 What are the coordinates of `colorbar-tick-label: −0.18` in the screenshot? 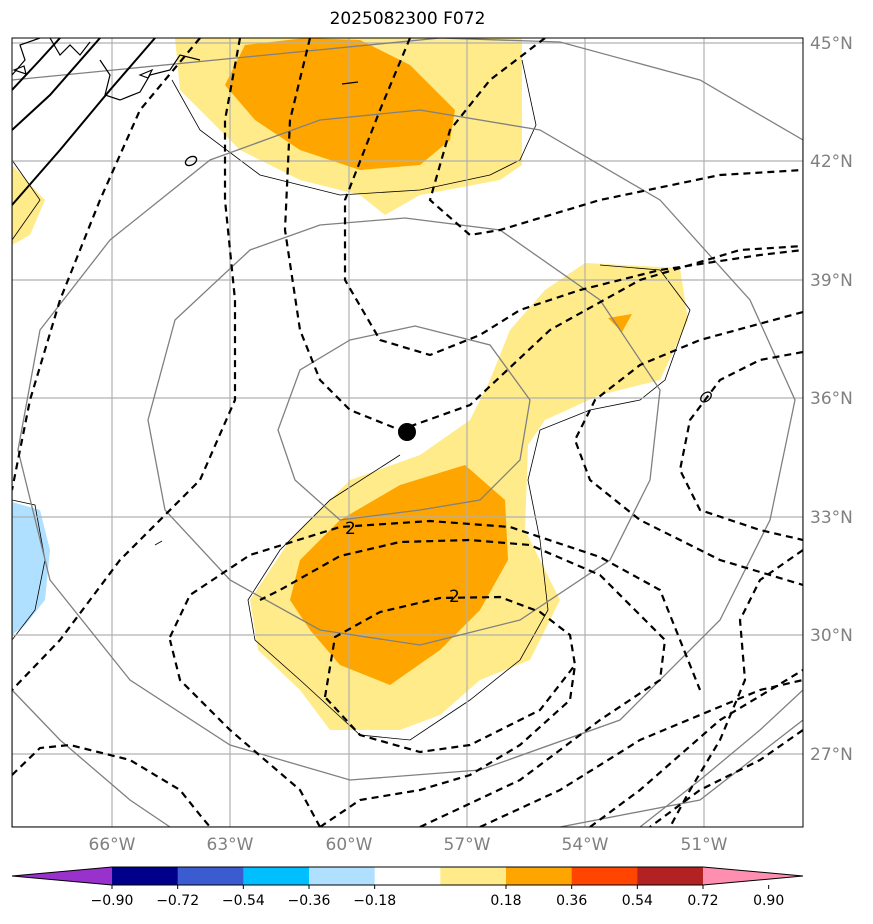 It's located at (374, 901).